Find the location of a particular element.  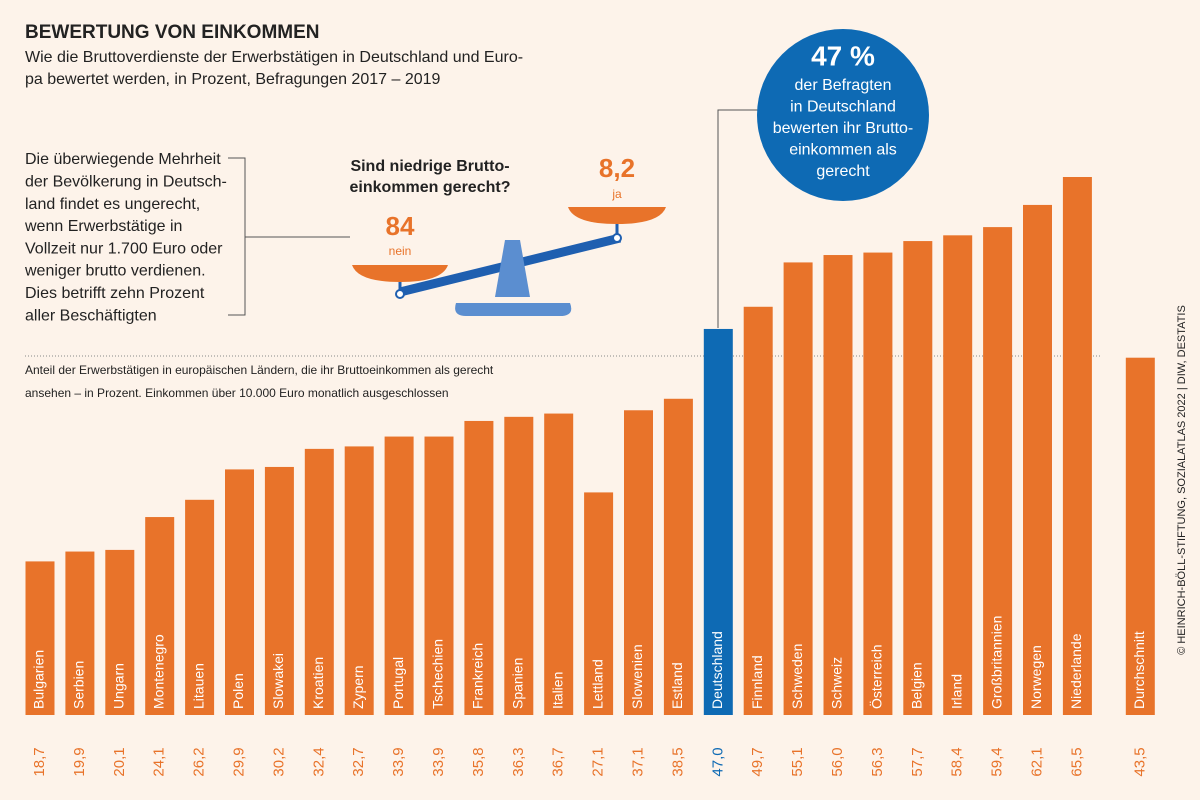

annotation-line: weniger brutto verdienen. is located at coordinates (115, 271).